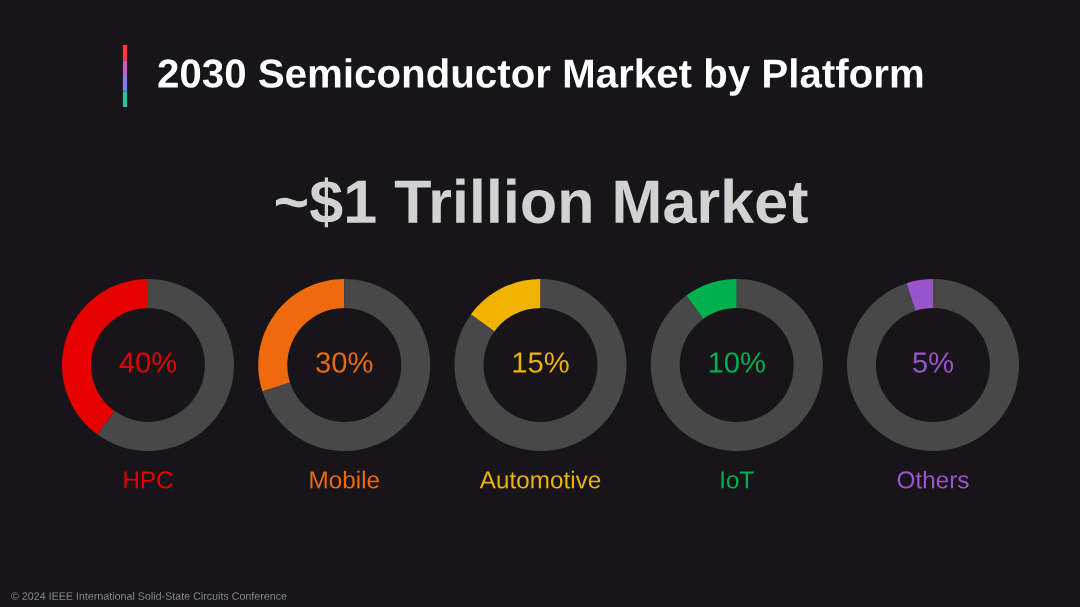 Image resolution: width=1080 pixels, height=607 pixels. I want to click on text: HPC, so click(148, 480).